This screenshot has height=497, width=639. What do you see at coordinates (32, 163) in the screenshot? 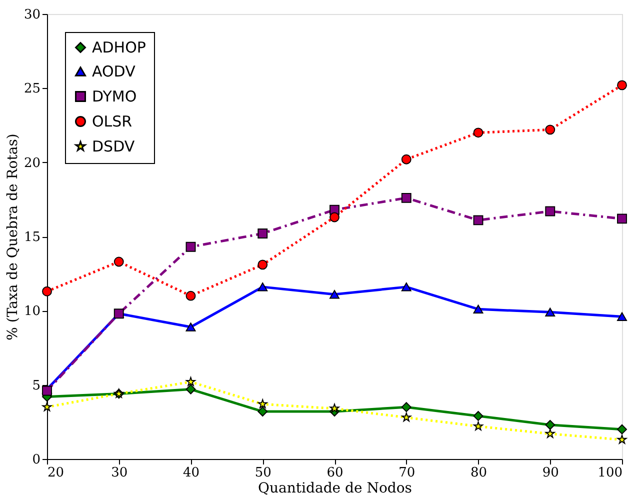
I see `y-tick-label: 20` at bounding box center [32, 163].